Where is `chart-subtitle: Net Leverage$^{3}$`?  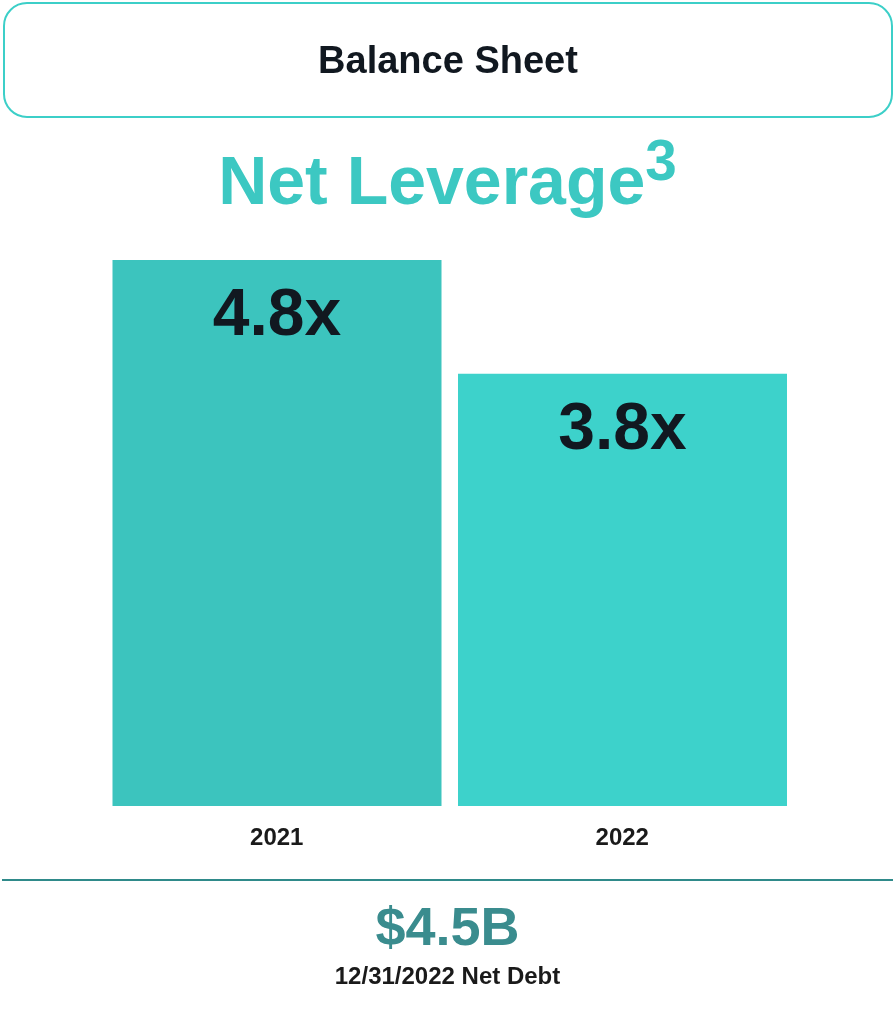
chart-subtitle: Net Leverage$^{3}$ is located at coordinates (447, 173).